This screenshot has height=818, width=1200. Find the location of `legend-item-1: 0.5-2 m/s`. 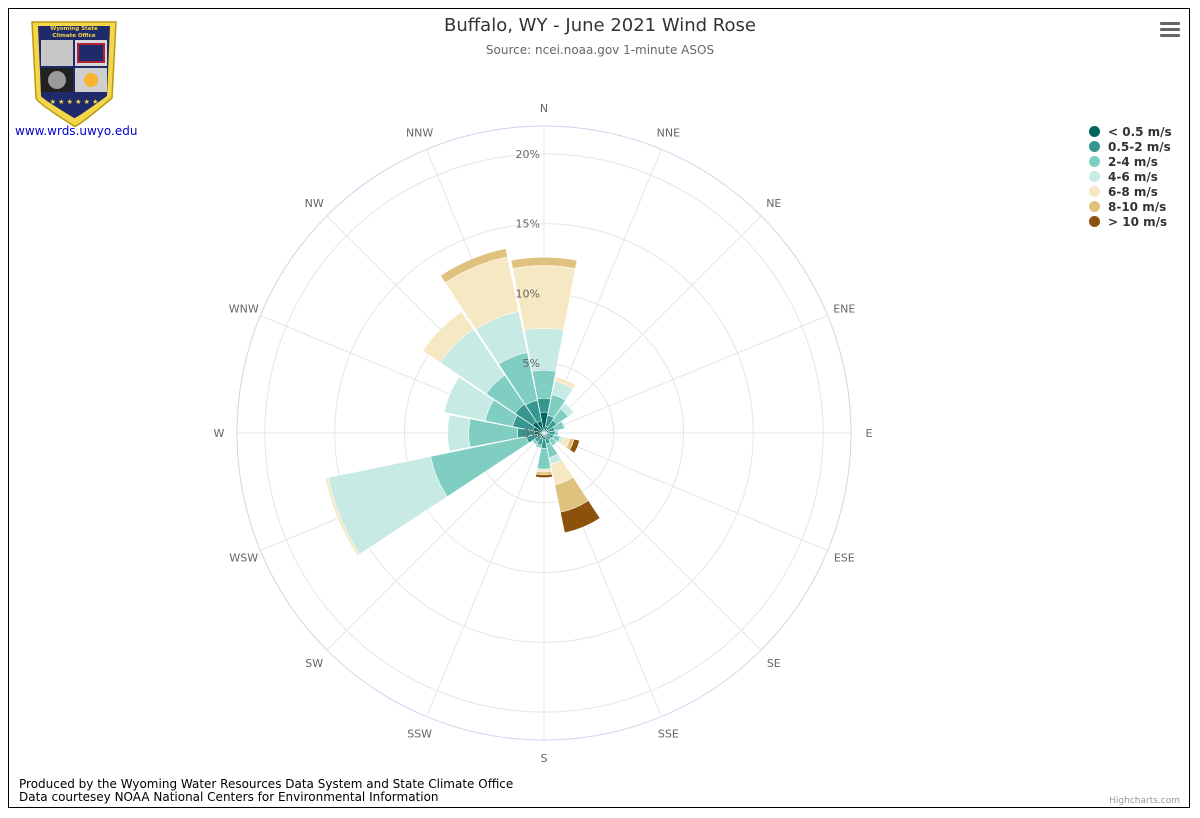

legend-item-1: 0.5-2 m/s is located at coordinates (1130, 146).